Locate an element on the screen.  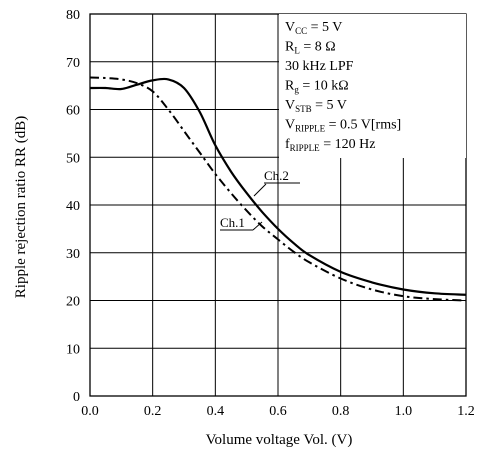
y-tick-label: 50 is located at coordinates (73, 158).